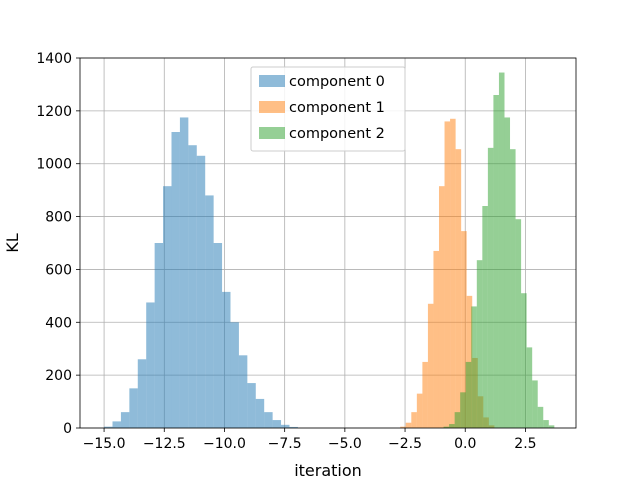 The image size is (640, 480). I want to click on x-tick-label: −10.0, so click(224, 444).